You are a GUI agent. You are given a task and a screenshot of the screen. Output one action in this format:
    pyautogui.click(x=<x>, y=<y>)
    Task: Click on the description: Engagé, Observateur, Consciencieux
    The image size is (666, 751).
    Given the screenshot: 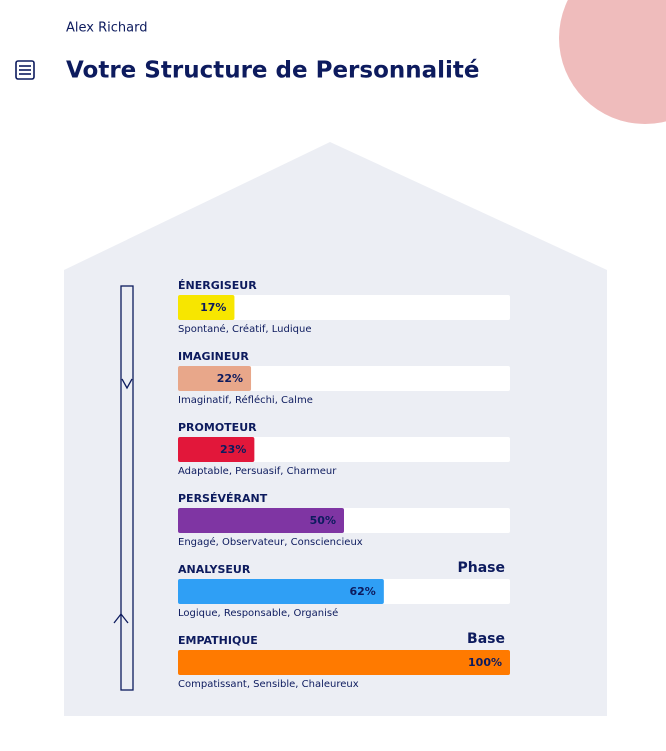 What is the action you would take?
    pyautogui.click(x=270, y=542)
    